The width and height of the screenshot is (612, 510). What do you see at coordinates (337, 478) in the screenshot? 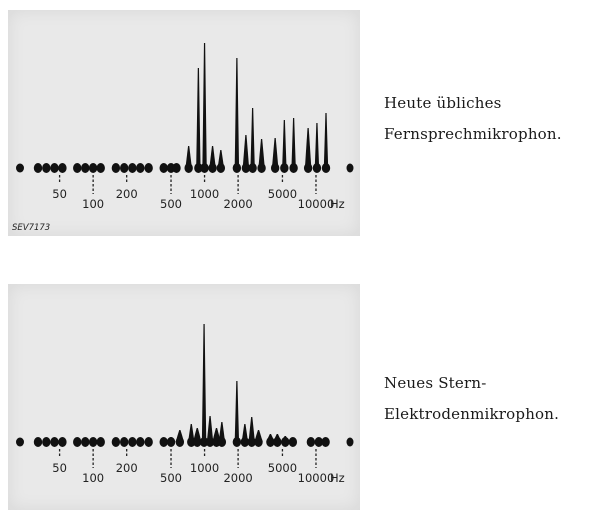
I see `bottom-unit-label: Hz` at bounding box center [337, 478].